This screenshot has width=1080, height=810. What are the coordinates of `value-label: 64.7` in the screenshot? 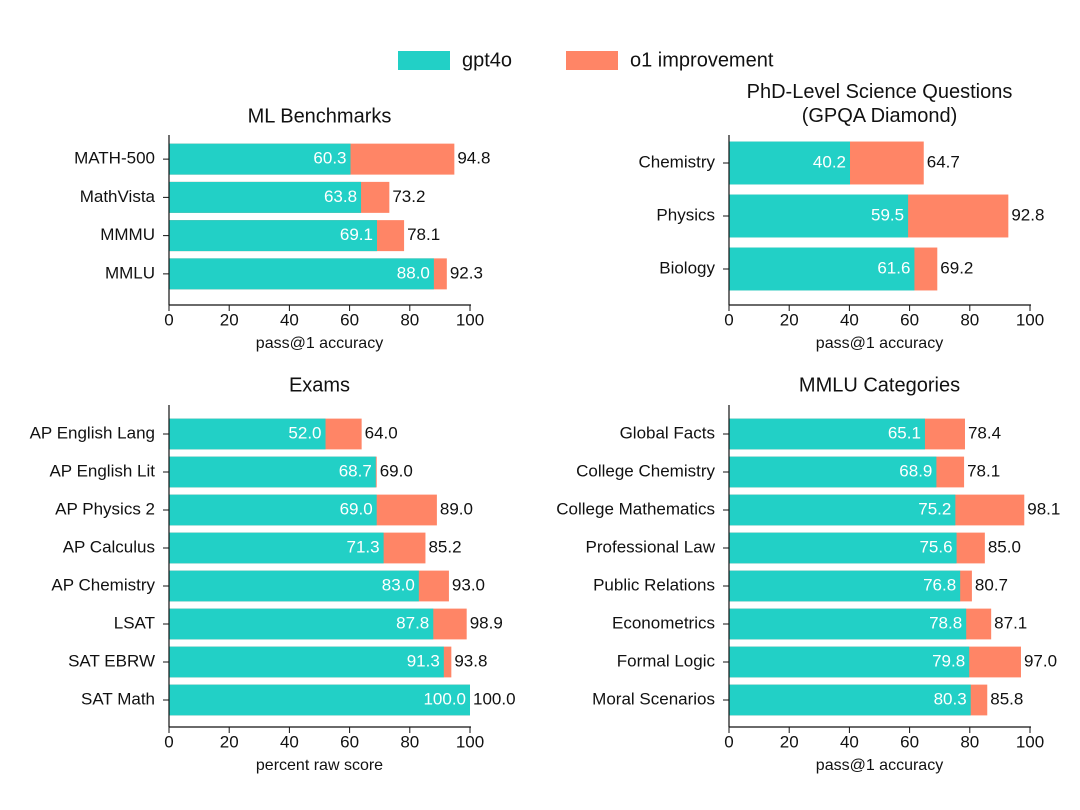 It's located at (943, 161).